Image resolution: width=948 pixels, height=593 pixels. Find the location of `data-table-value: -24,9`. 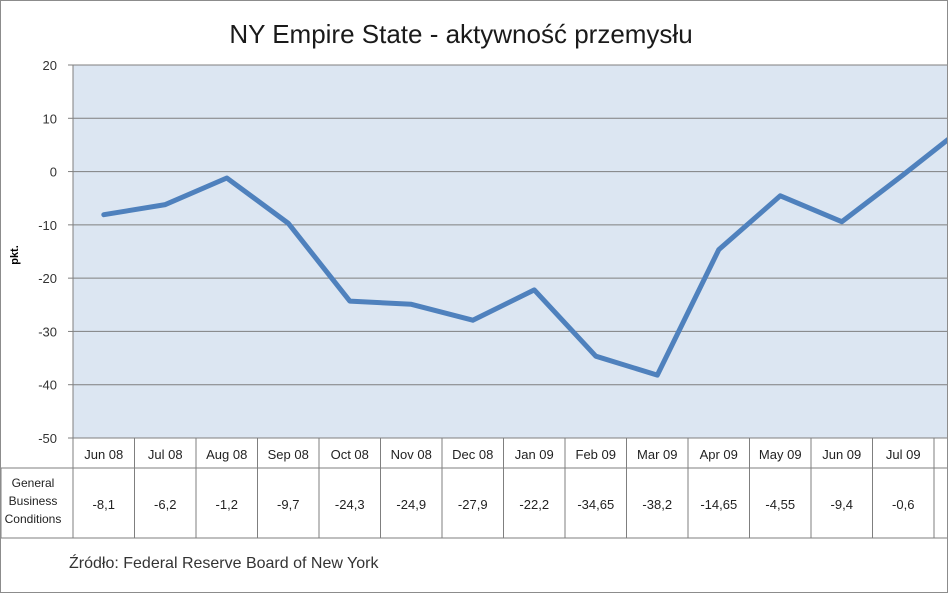

data-table-value: -24,9 is located at coordinates (411, 504).